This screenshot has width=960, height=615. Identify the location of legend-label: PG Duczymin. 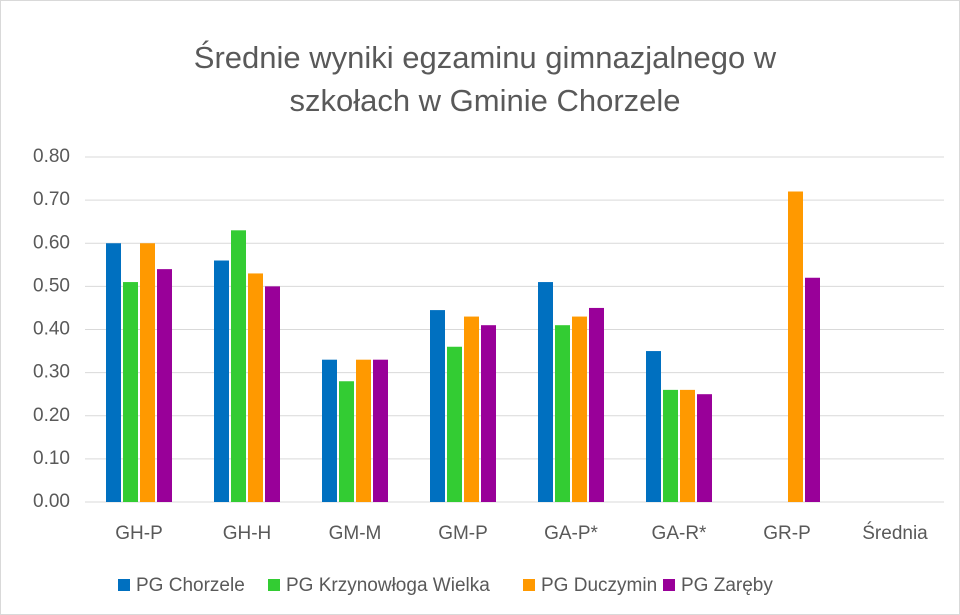
(599, 585).